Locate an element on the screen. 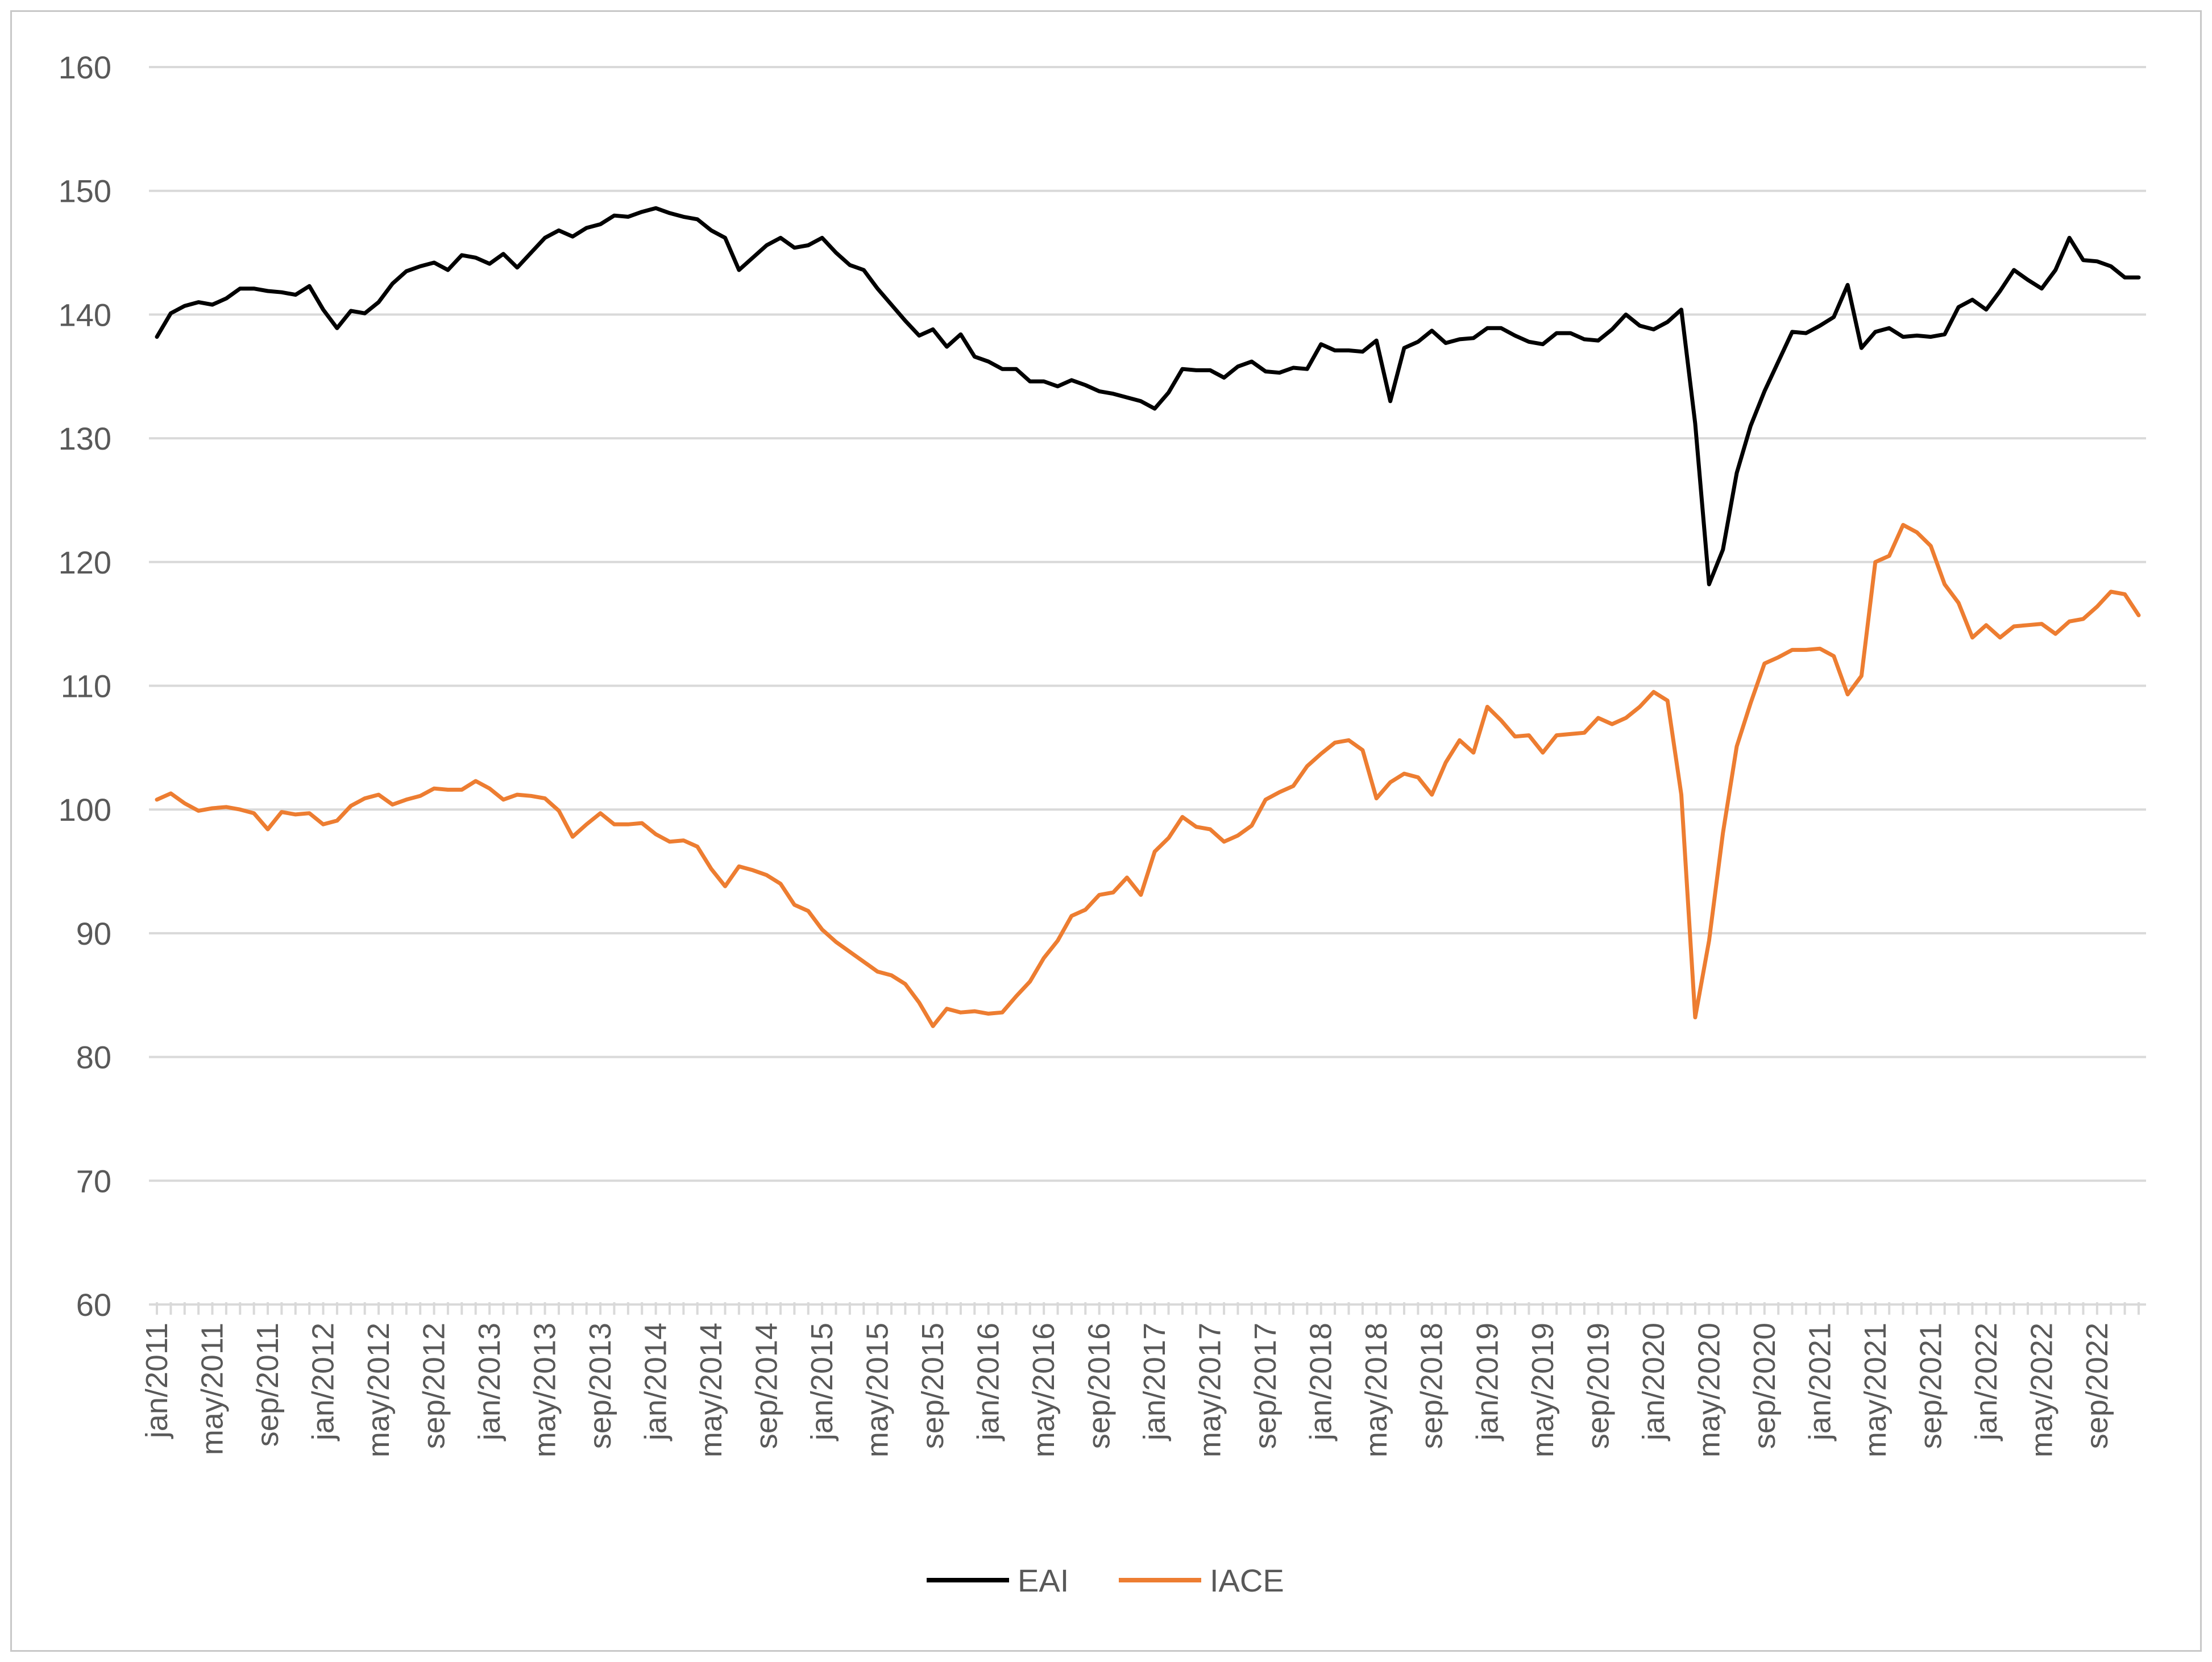 The height and width of the screenshot is (1662, 2212). x-tick-label: jan/2021 is located at coordinates (1820, 1382).